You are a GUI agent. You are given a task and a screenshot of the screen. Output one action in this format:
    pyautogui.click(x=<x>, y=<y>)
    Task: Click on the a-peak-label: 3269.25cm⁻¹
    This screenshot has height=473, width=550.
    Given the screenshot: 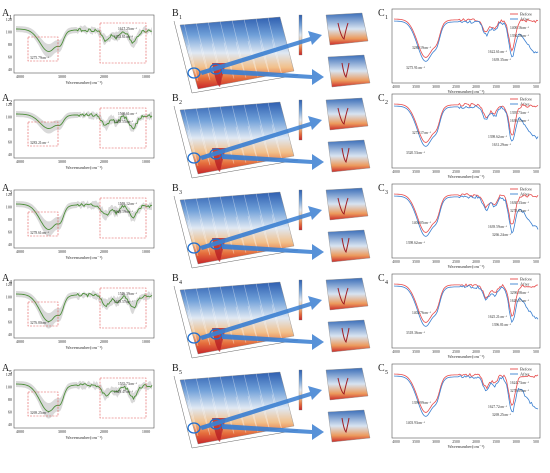 What is the action you would take?
    pyautogui.click(x=39, y=413)
    